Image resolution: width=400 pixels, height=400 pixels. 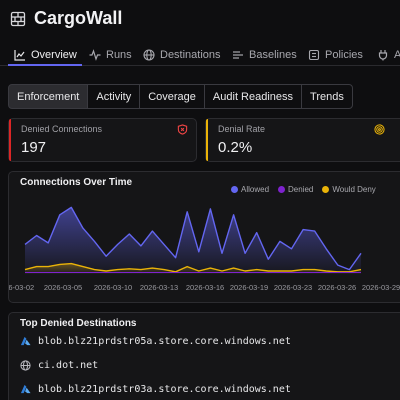 I want to click on tab-destinations: Destinations, so click(x=182, y=55).